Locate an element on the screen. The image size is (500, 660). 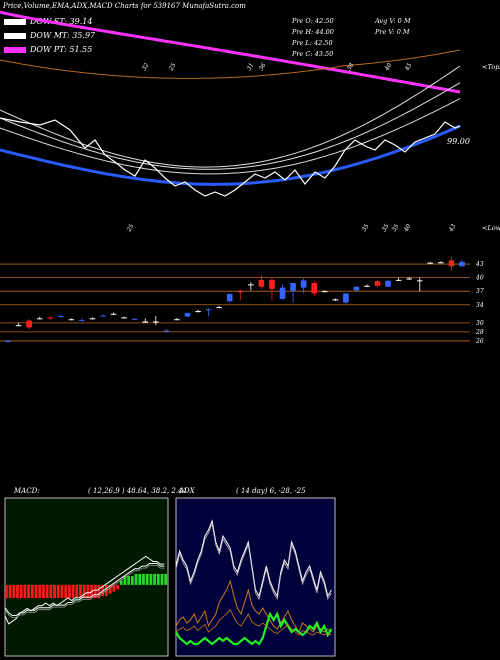
dow-mt-smooth-line is located at coordinates (230, 126).